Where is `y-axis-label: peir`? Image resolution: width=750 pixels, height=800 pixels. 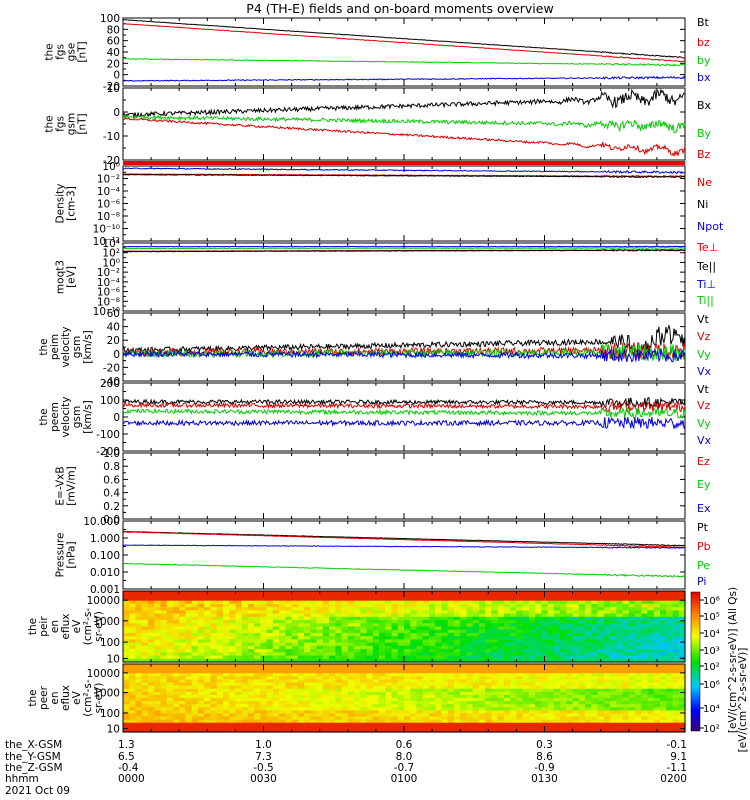 y-axis-label: peir is located at coordinates (44, 626).